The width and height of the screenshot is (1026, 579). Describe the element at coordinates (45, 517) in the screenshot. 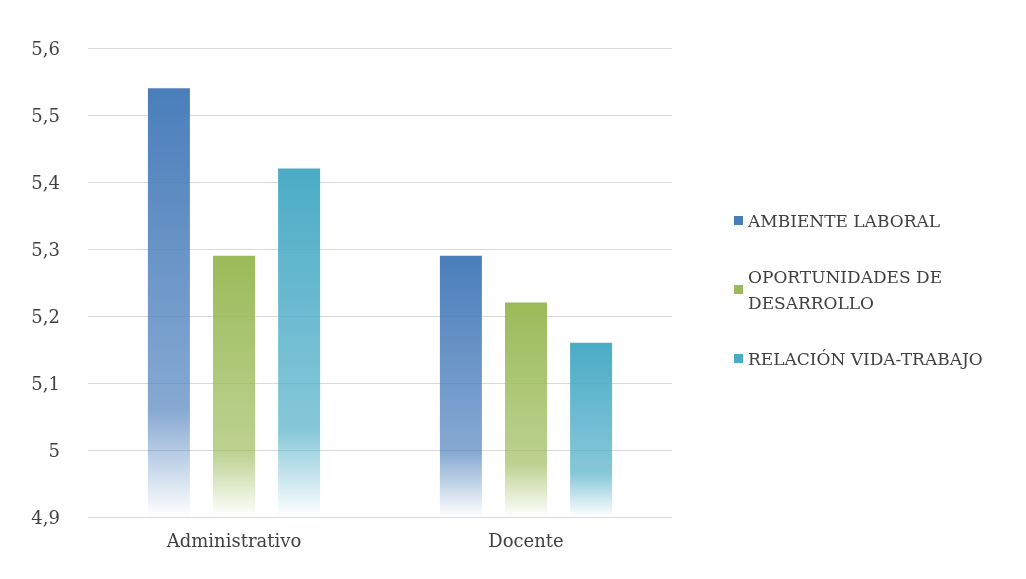

I see `y-tick-label: 4,9` at that location.